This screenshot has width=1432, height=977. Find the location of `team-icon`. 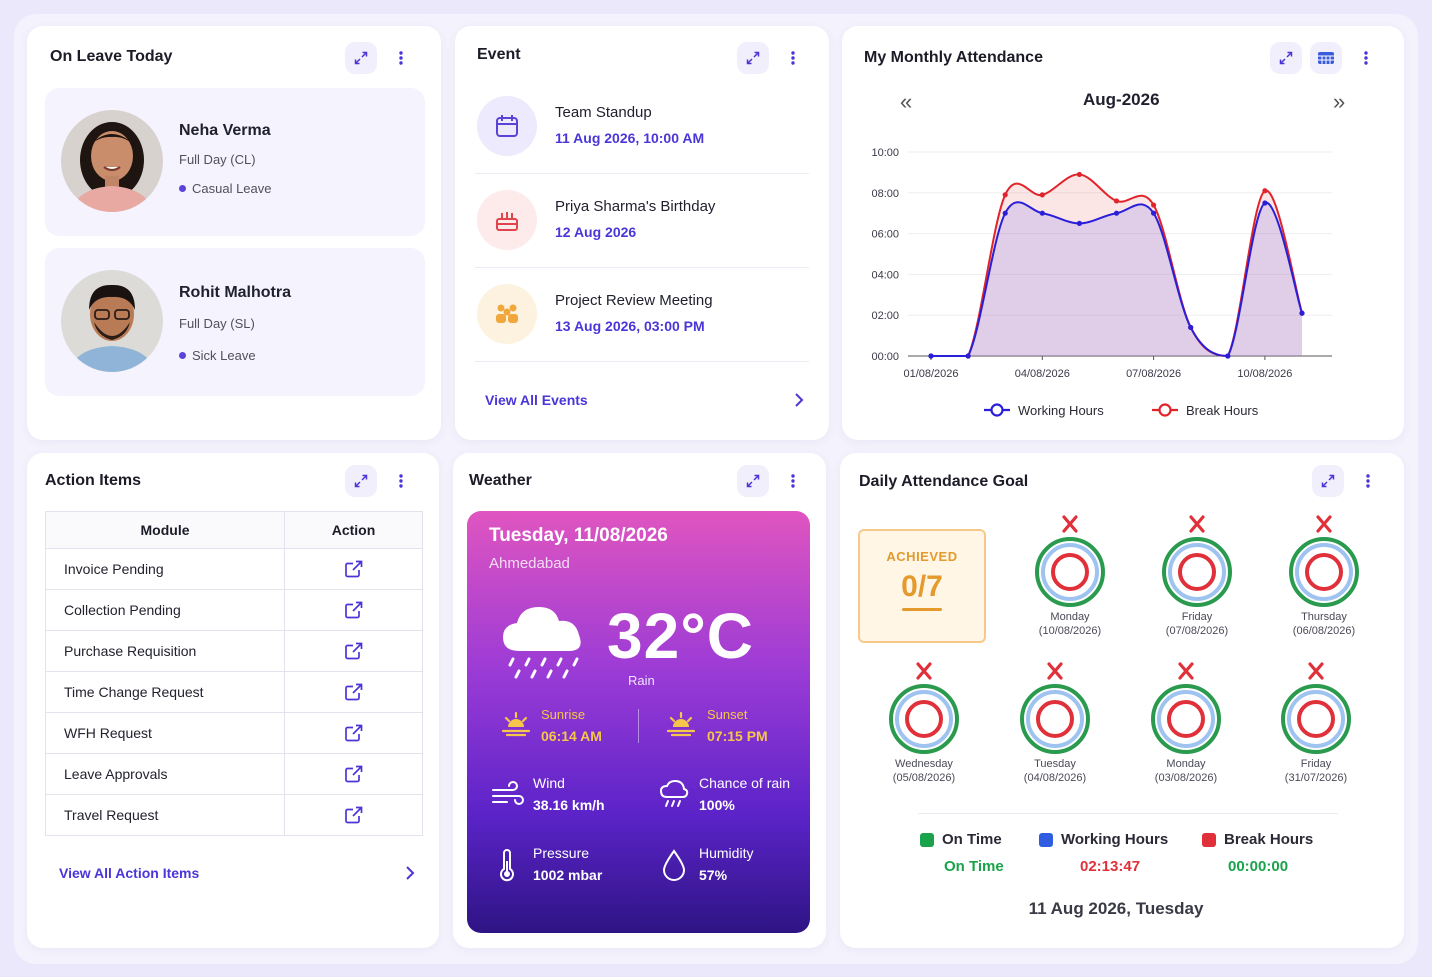

team-icon is located at coordinates (507, 314).